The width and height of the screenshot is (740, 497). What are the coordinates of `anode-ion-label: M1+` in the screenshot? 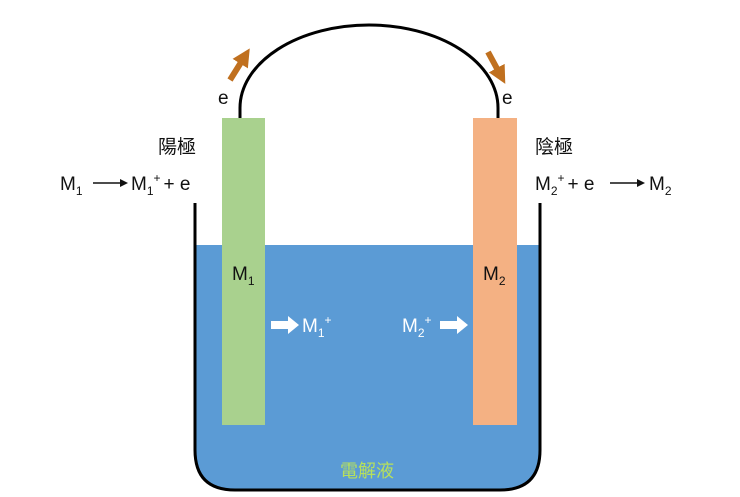 It's located at (317, 326).